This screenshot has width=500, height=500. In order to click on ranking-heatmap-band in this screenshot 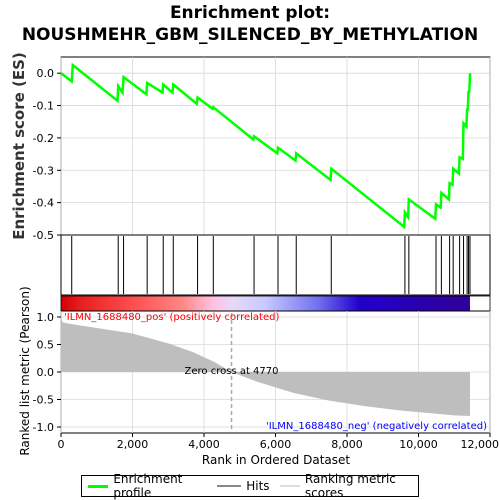, I will do `click(275, 303)`.